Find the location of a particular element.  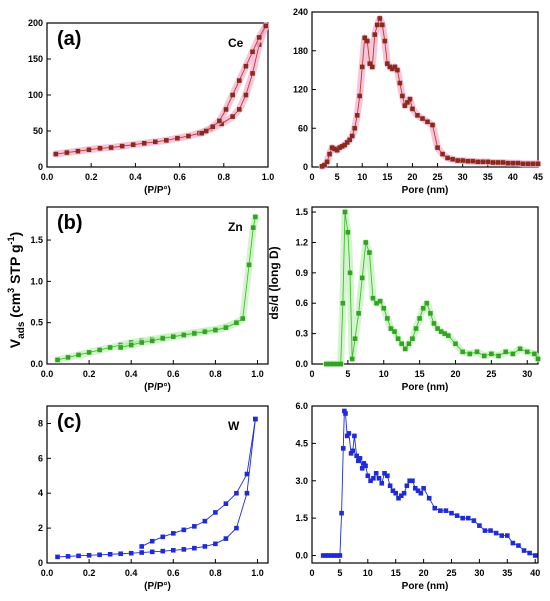

x-tick-label: 30 is located at coordinates (463, 177).